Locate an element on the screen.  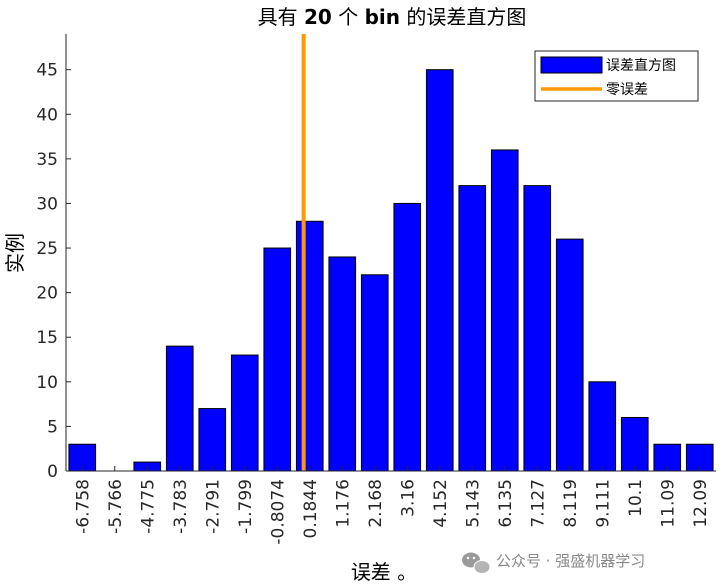
bar-2.168 is located at coordinates (374, 373).